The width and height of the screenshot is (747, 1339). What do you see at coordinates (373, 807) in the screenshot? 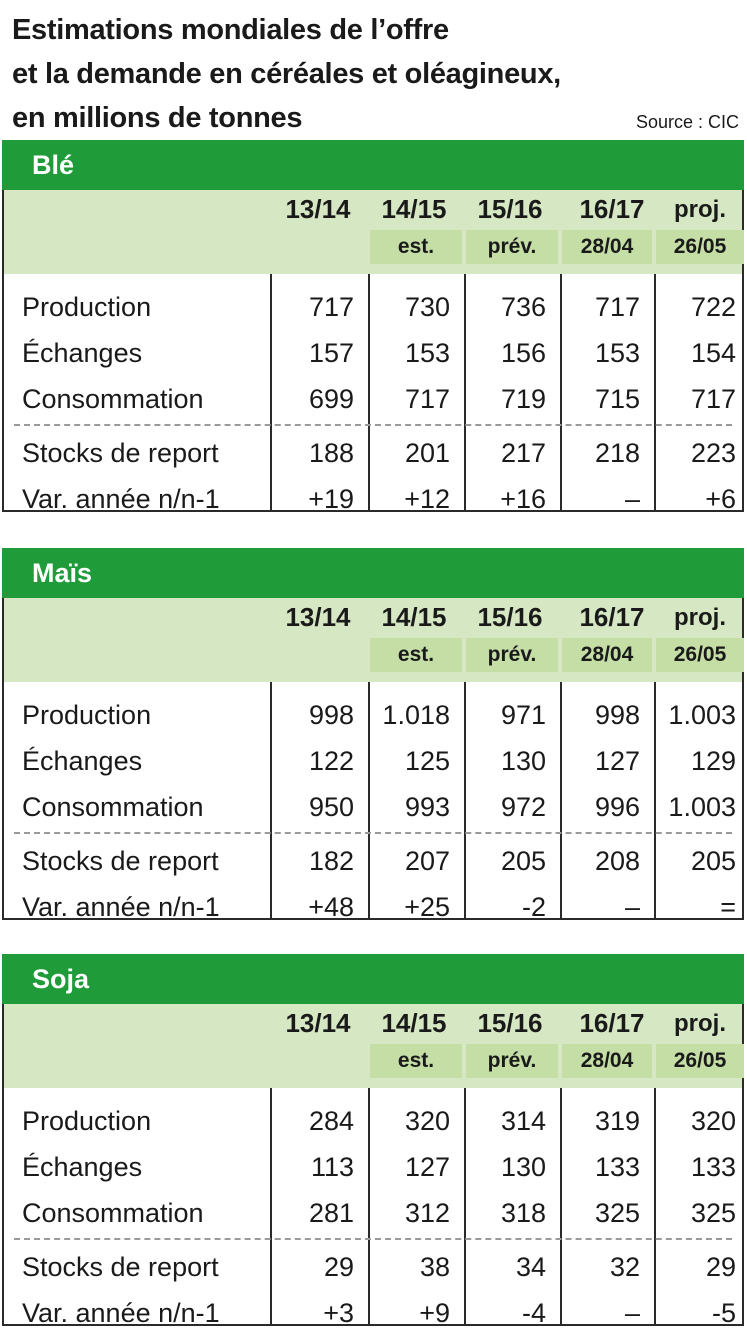
I see `table-row: Consommation 950 993 972 996 1.003` at bounding box center [373, 807].